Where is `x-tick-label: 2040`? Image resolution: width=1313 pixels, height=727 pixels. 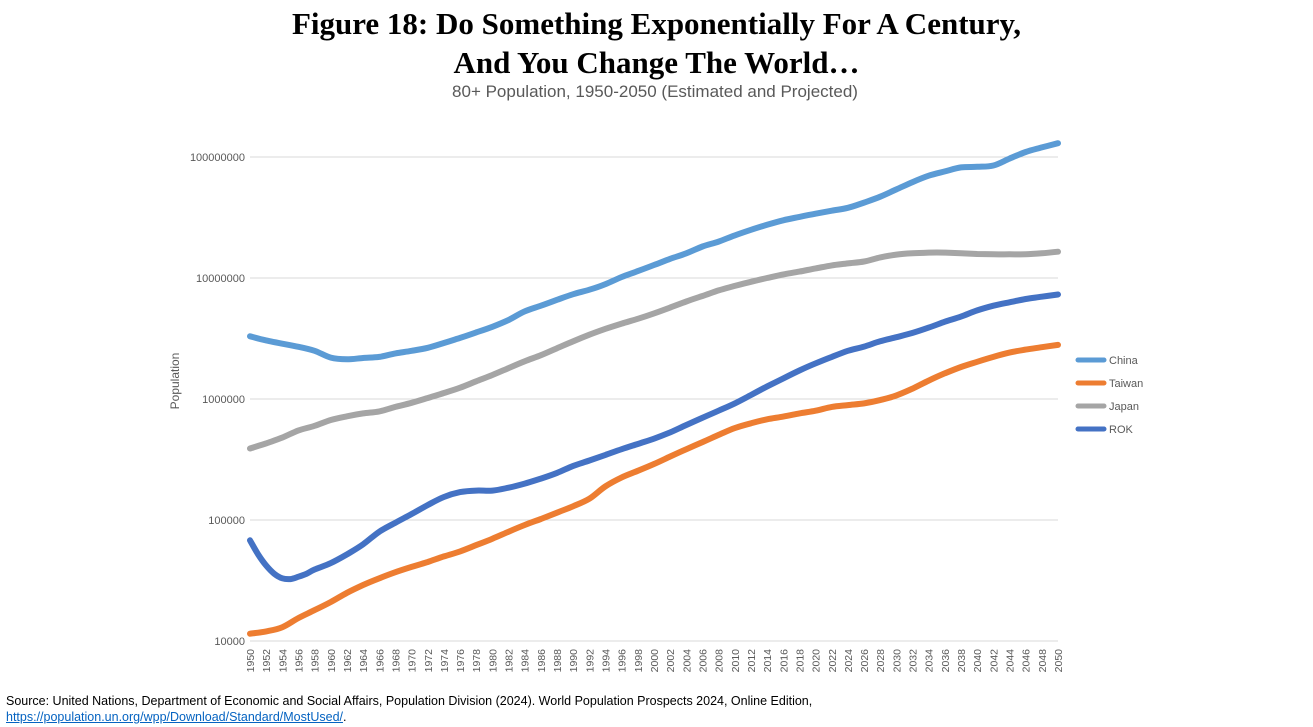 x-tick-label: 2040 is located at coordinates (978, 661).